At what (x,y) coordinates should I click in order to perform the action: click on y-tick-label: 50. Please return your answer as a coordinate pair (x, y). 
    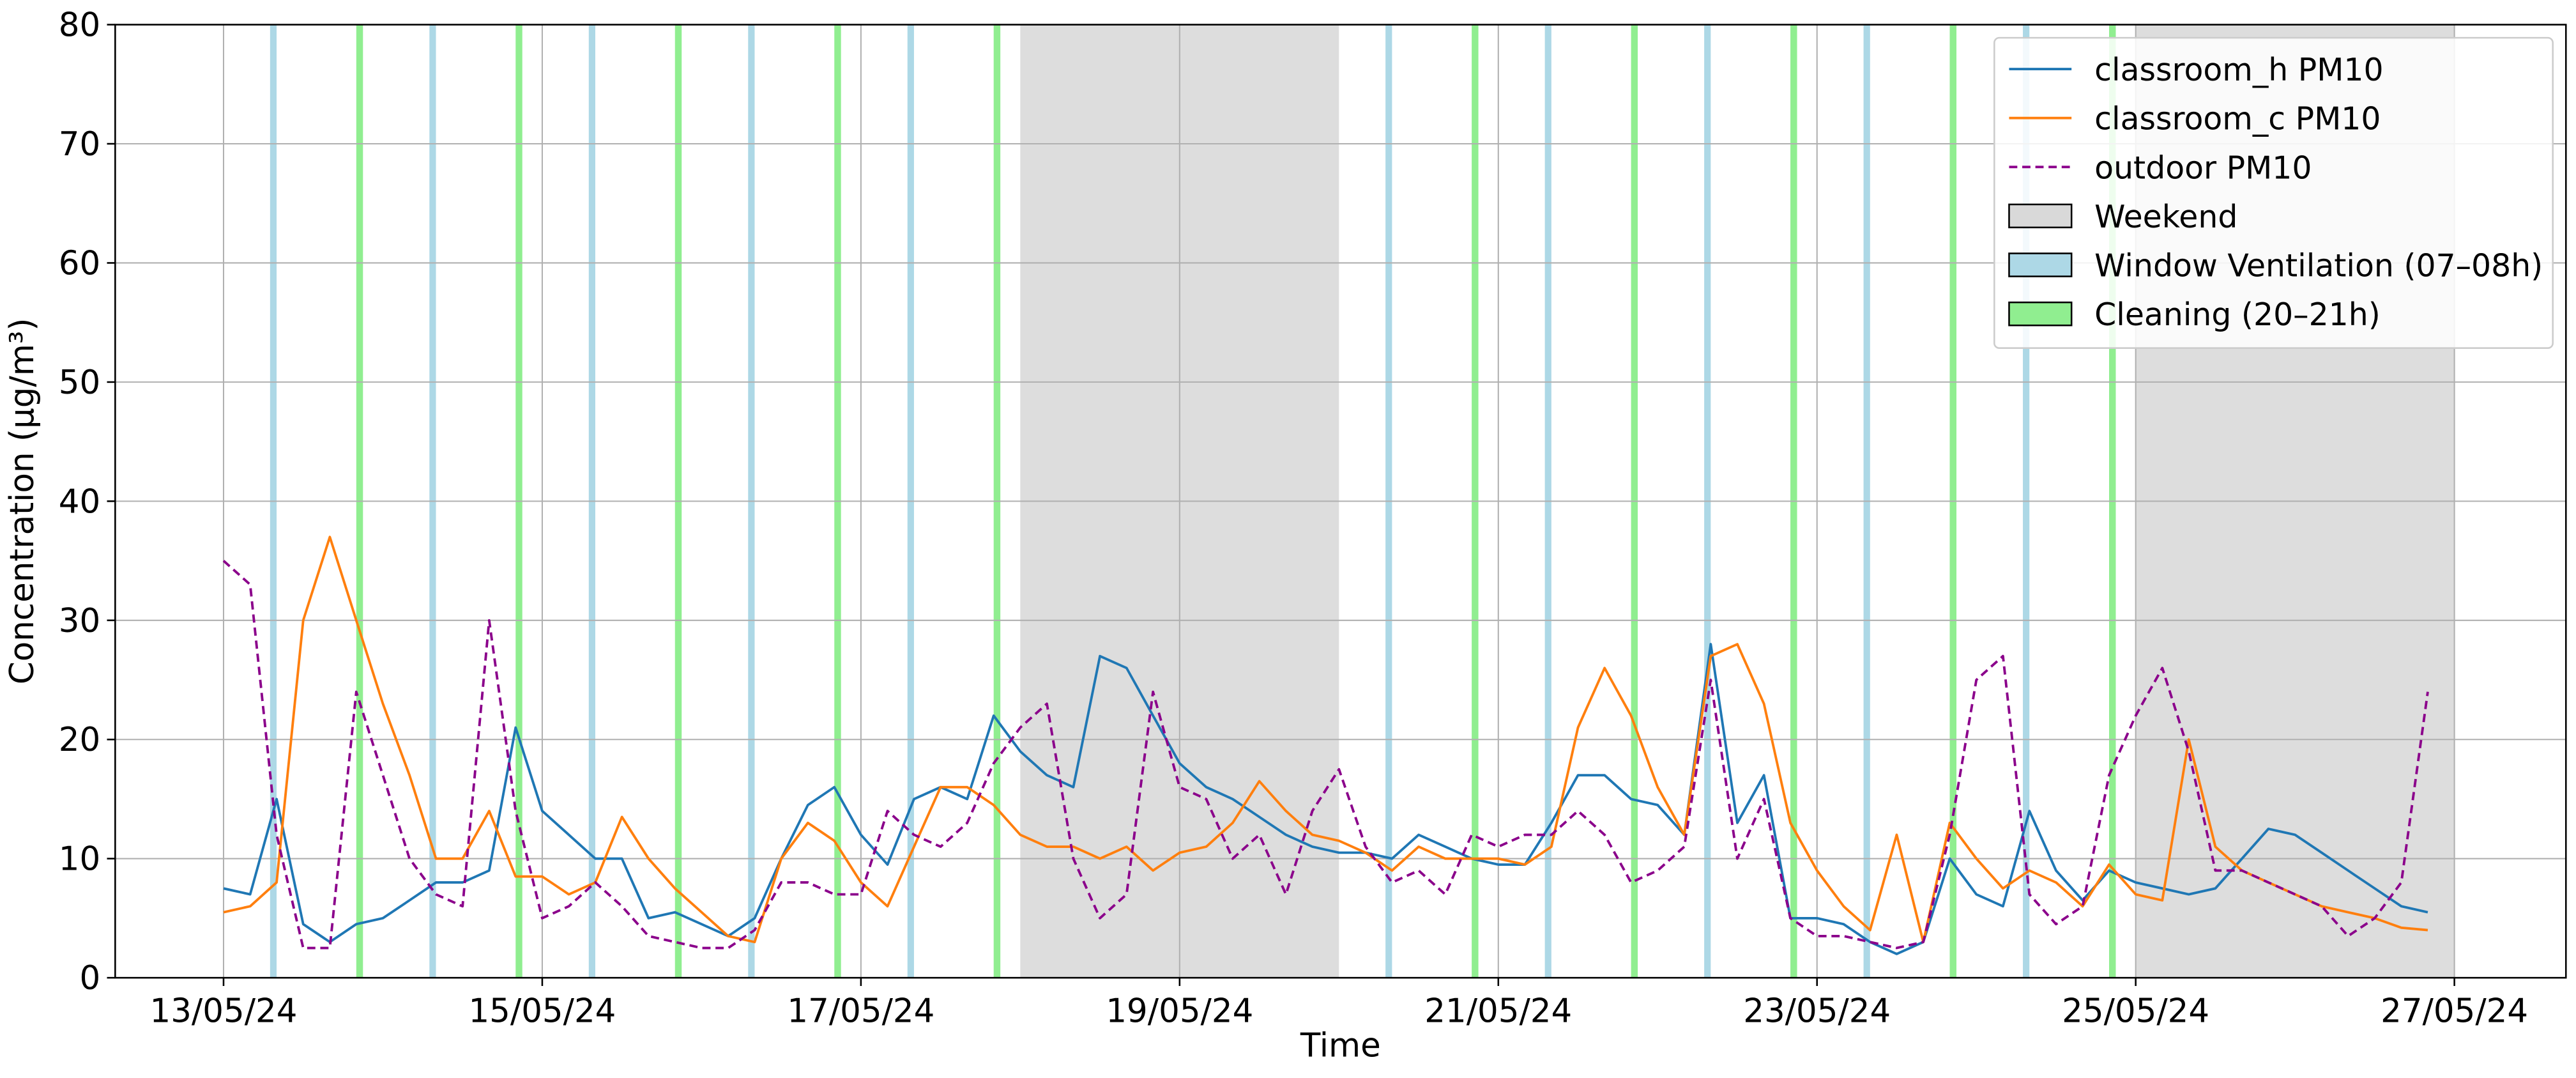
    Looking at the image, I should click on (79, 383).